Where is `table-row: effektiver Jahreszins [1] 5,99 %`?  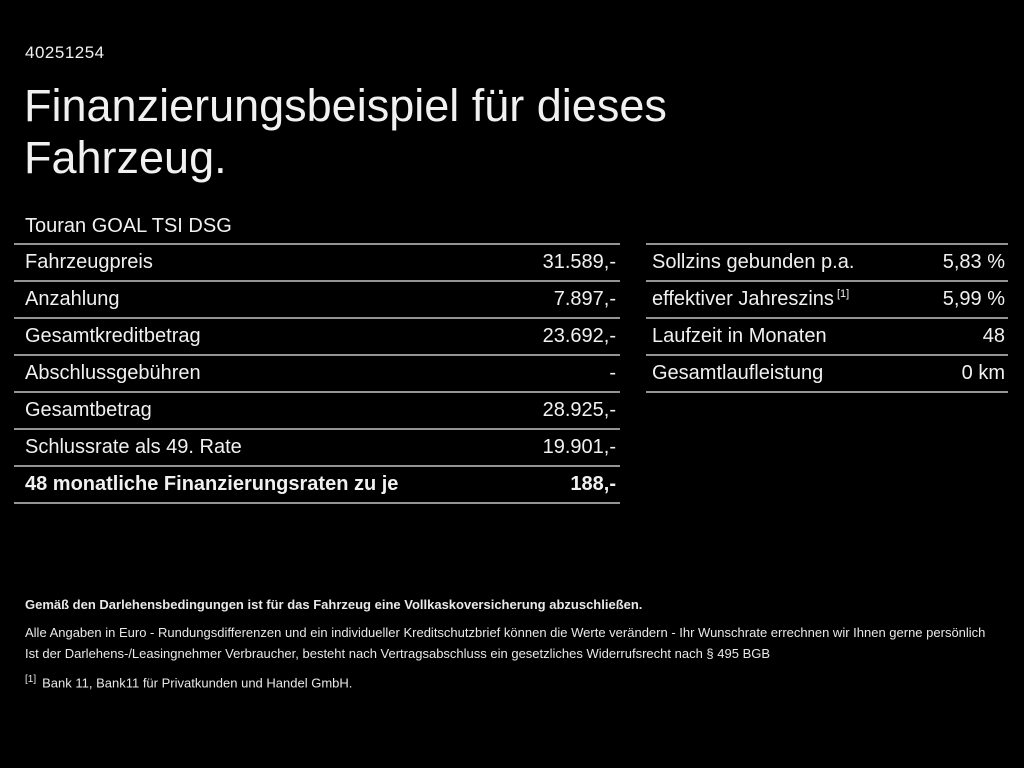 table-row: effektiver Jahreszins [1] 5,99 % is located at coordinates (827, 300).